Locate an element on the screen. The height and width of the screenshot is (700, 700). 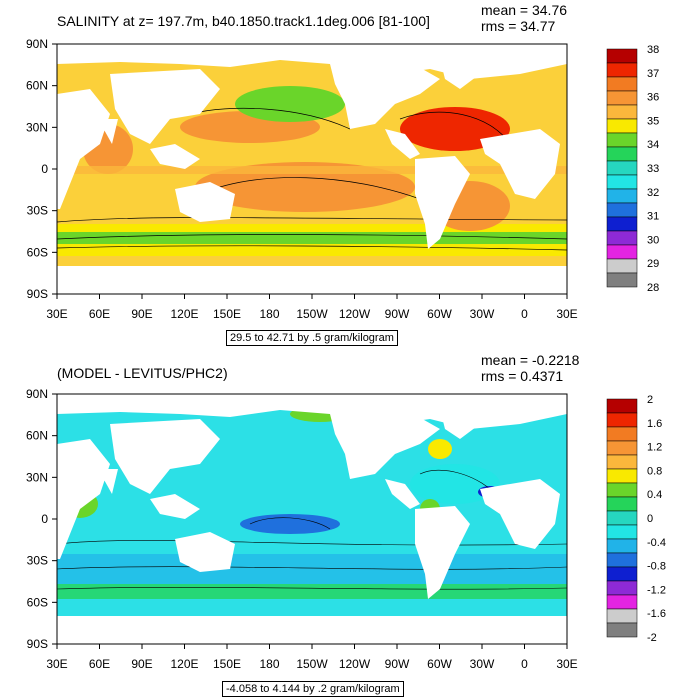
panel2-na-cyan is located at coordinates (455, 484).